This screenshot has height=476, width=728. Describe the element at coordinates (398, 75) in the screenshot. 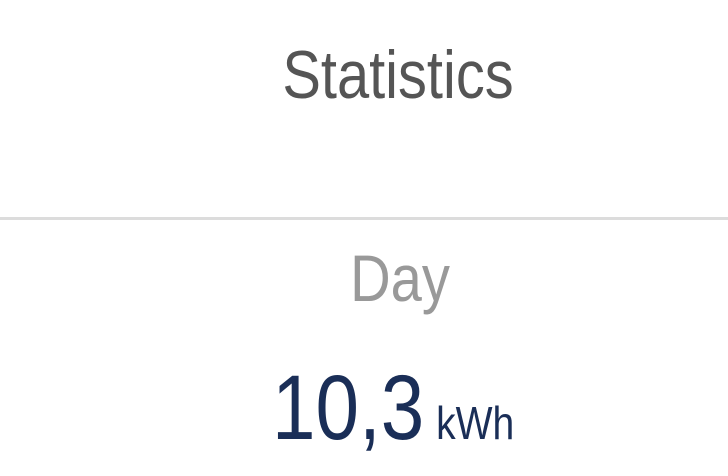

I see `page-title: Statistics` at that location.